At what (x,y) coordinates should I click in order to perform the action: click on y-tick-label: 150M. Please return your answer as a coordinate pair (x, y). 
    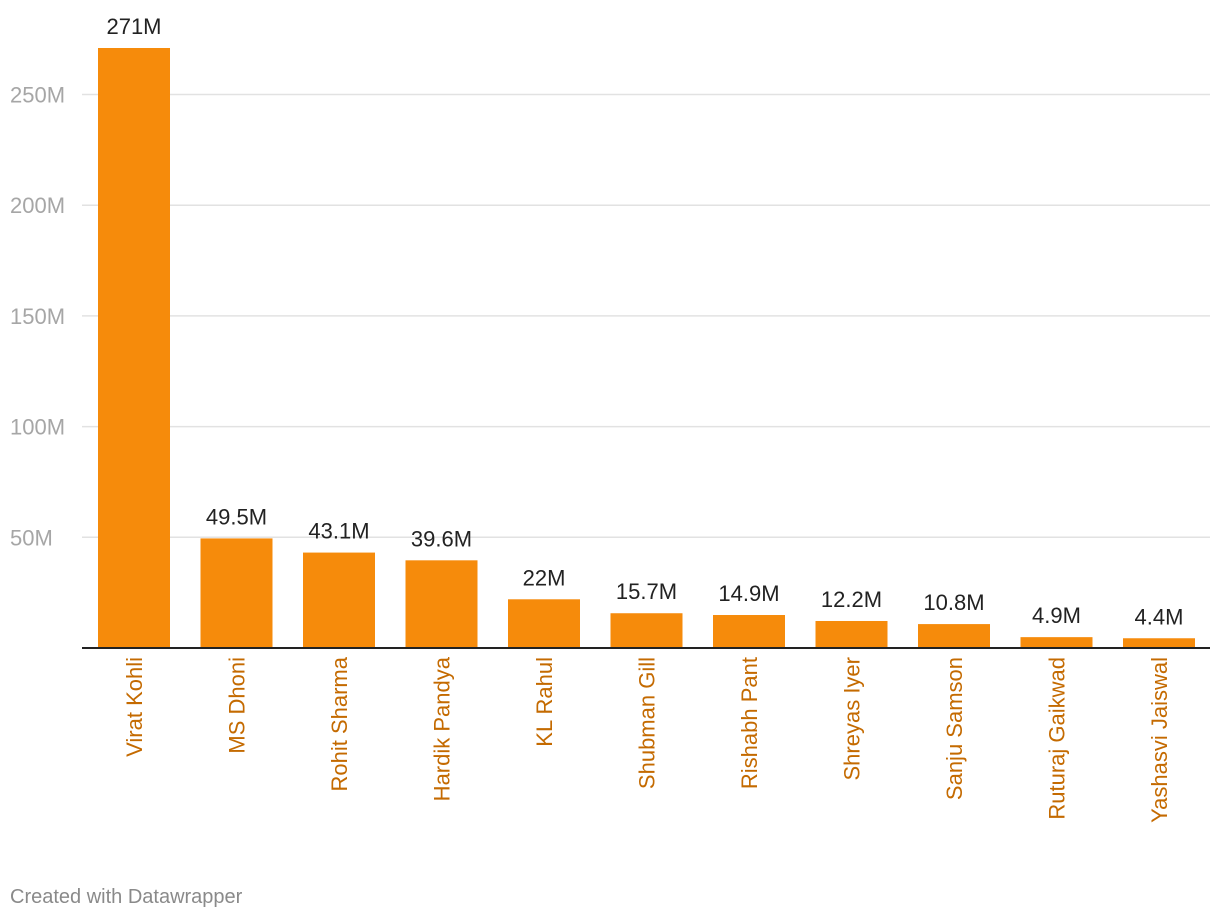
    Looking at the image, I should click on (37, 316).